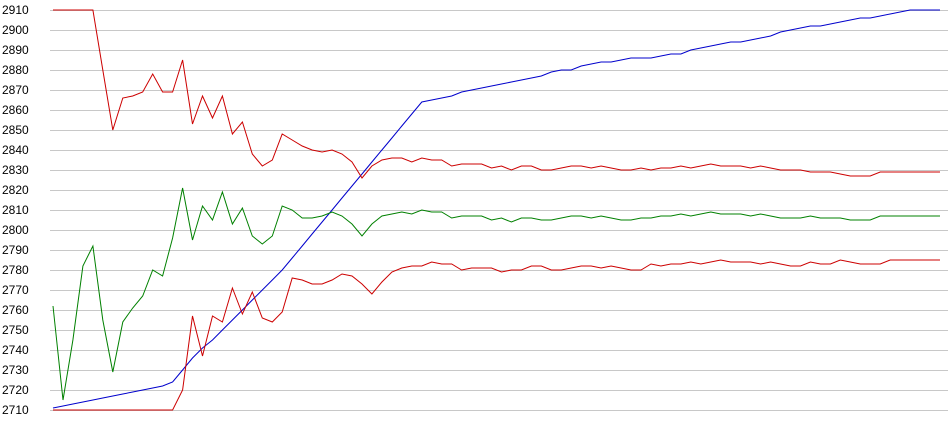 The height and width of the screenshot is (435, 950). Describe the element at coordinates (15, 370) in the screenshot. I see `y-tick-label: 2730` at that location.